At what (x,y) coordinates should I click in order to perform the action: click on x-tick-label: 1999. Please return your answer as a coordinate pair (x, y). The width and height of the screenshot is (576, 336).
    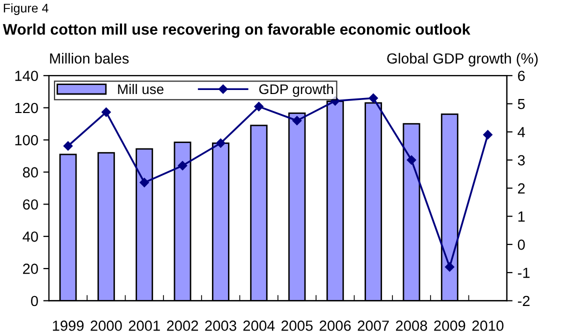
    Looking at the image, I should click on (68, 325).